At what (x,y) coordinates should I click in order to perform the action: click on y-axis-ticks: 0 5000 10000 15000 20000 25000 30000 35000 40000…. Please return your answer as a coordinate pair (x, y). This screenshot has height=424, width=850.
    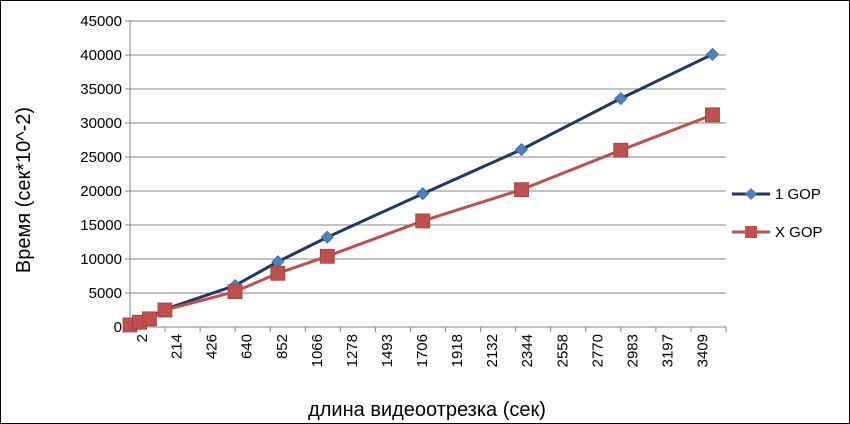
    Looking at the image, I should click on (105, 174).